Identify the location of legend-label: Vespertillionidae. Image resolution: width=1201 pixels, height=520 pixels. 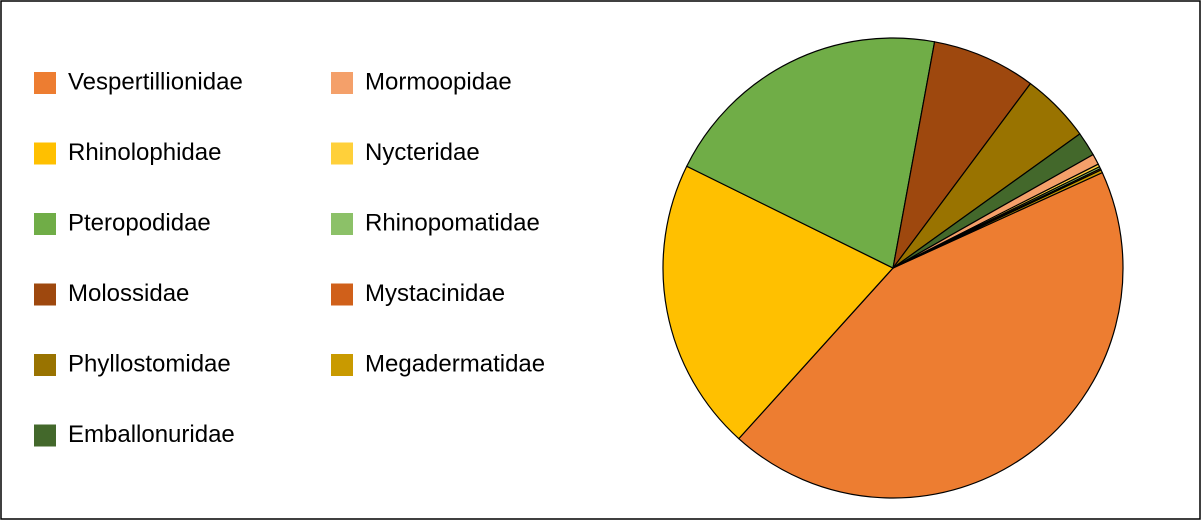
(155, 81).